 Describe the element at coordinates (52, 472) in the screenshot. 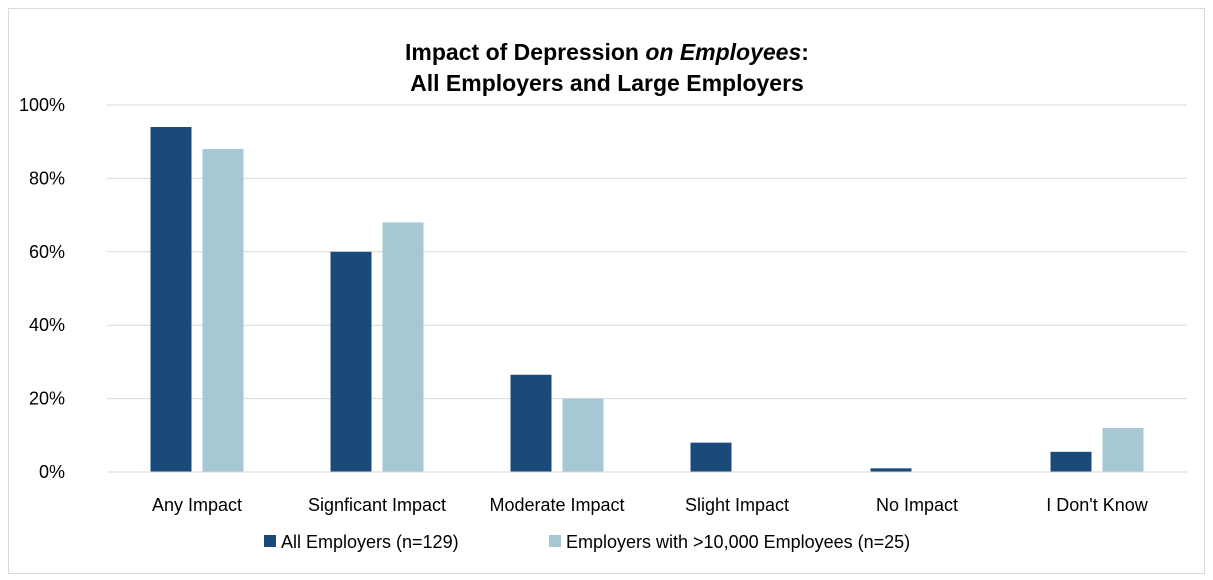

I see `y-tick-label: 0%` at that location.